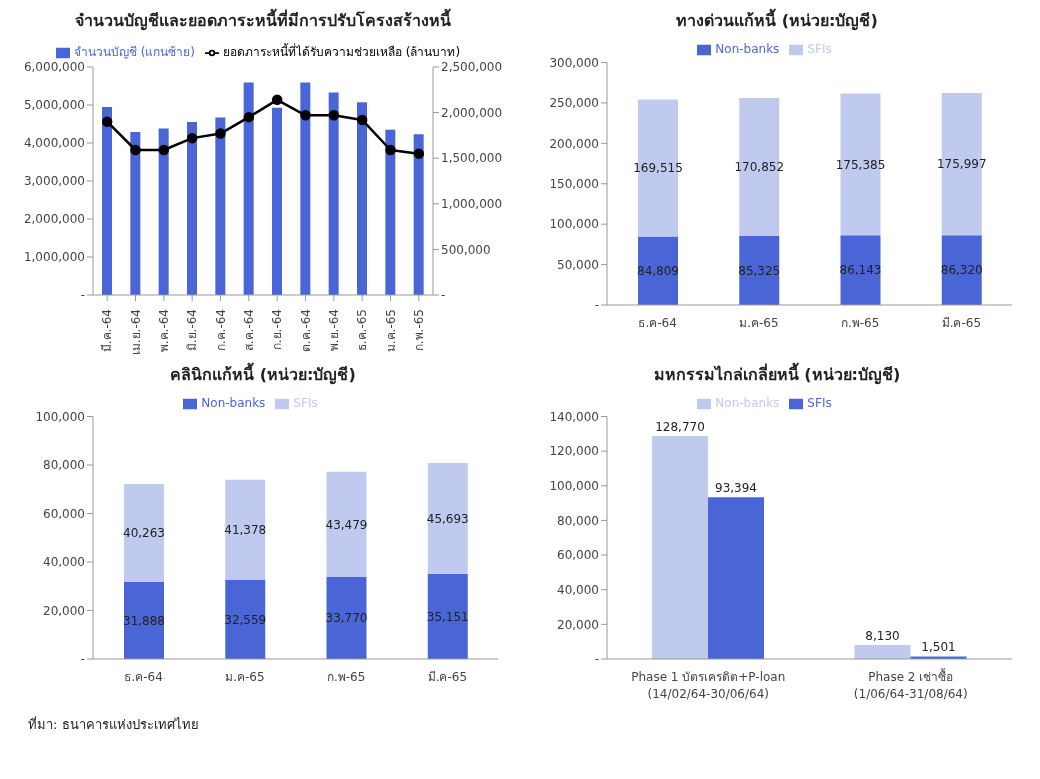 Image resolution: width=1040 pixels, height=779 pixels. I want to click on y2-tick-label: 1,000,000, so click(472, 204).